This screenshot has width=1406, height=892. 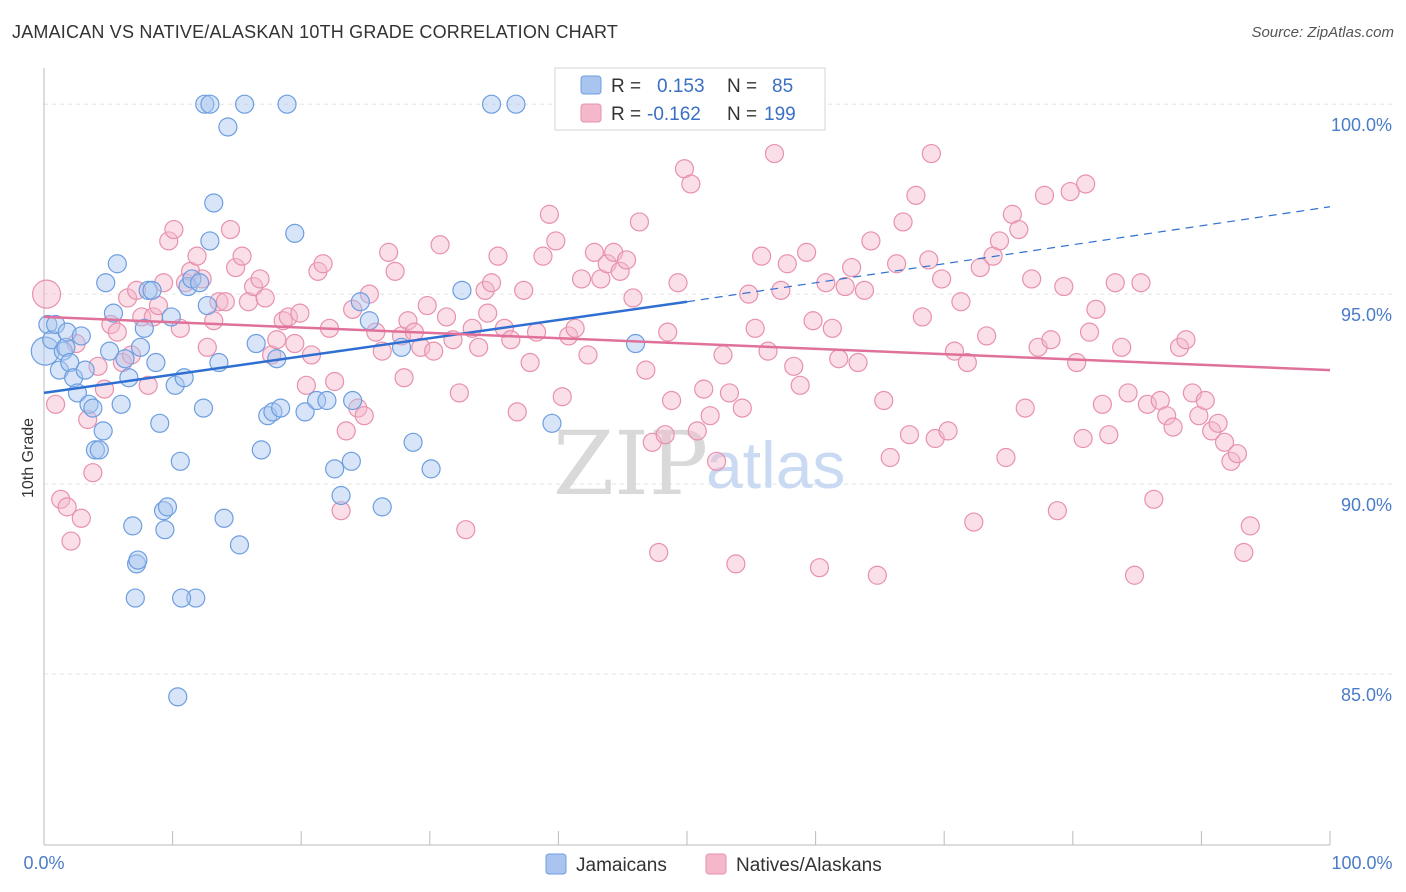 What do you see at coordinates (630, 463) in the screenshot?
I see `watermark-zip: ZIP` at bounding box center [630, 463].